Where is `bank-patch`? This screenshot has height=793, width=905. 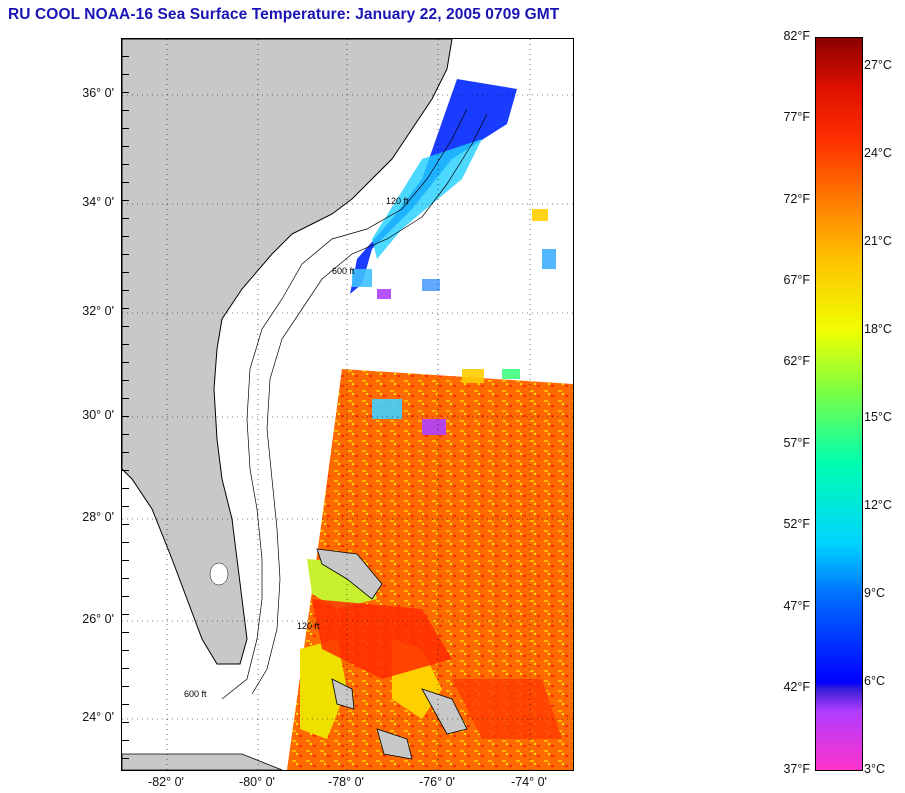 bank-patch is located at coordinates (323, 689).